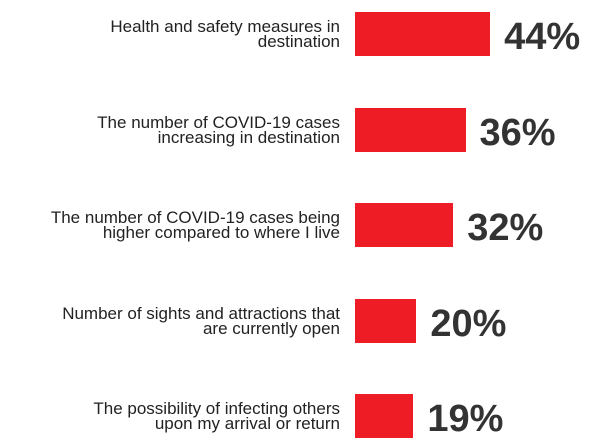 This screenshot has width=592, height=441. Describe the element at coordinates (517, 132) in the screenshot. I see `value-label: 36%` at that location.